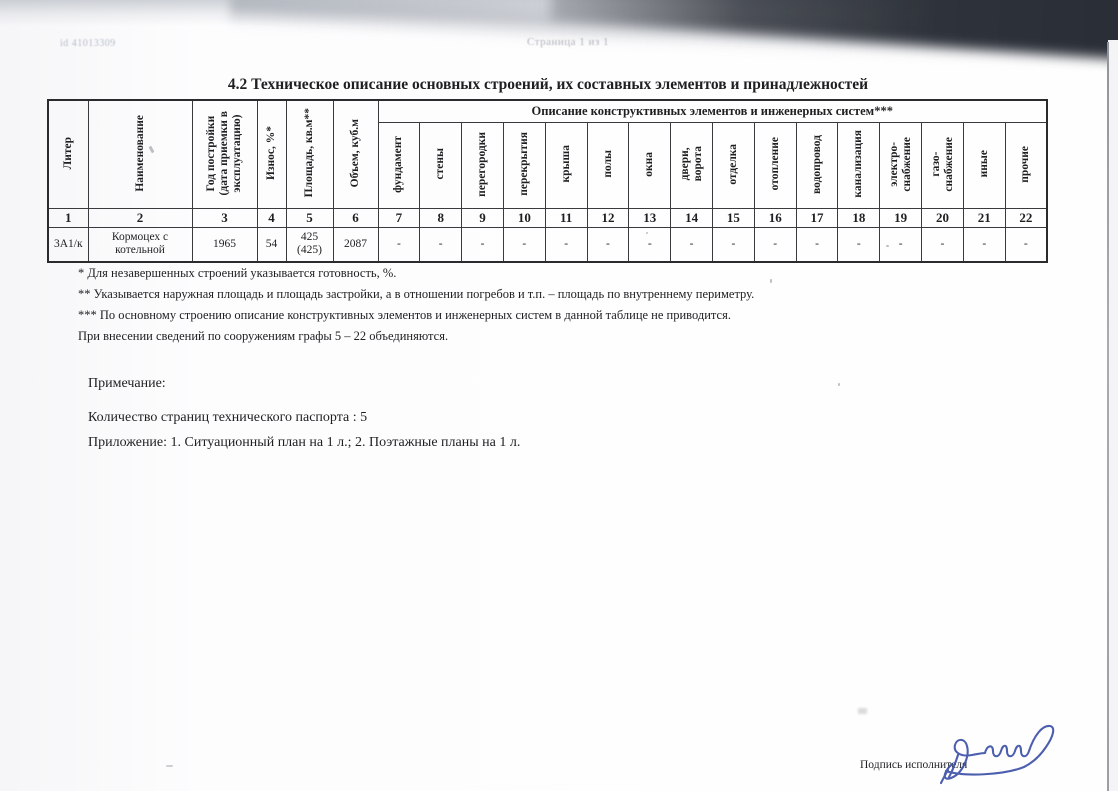 The height and width of the screenshot is (791, 1118). What do you see at coordinates (271, 244) in the screenshot?
I see `table-cell: 54` at bounding box center [271, 244].